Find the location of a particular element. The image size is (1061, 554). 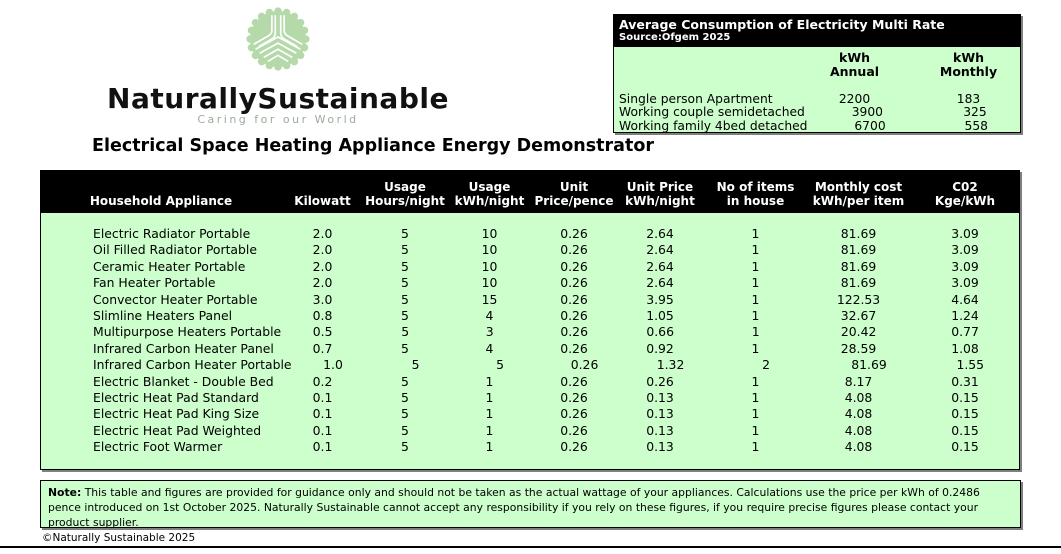

value-cell: 1.05 is located at coordinates (660, 315).